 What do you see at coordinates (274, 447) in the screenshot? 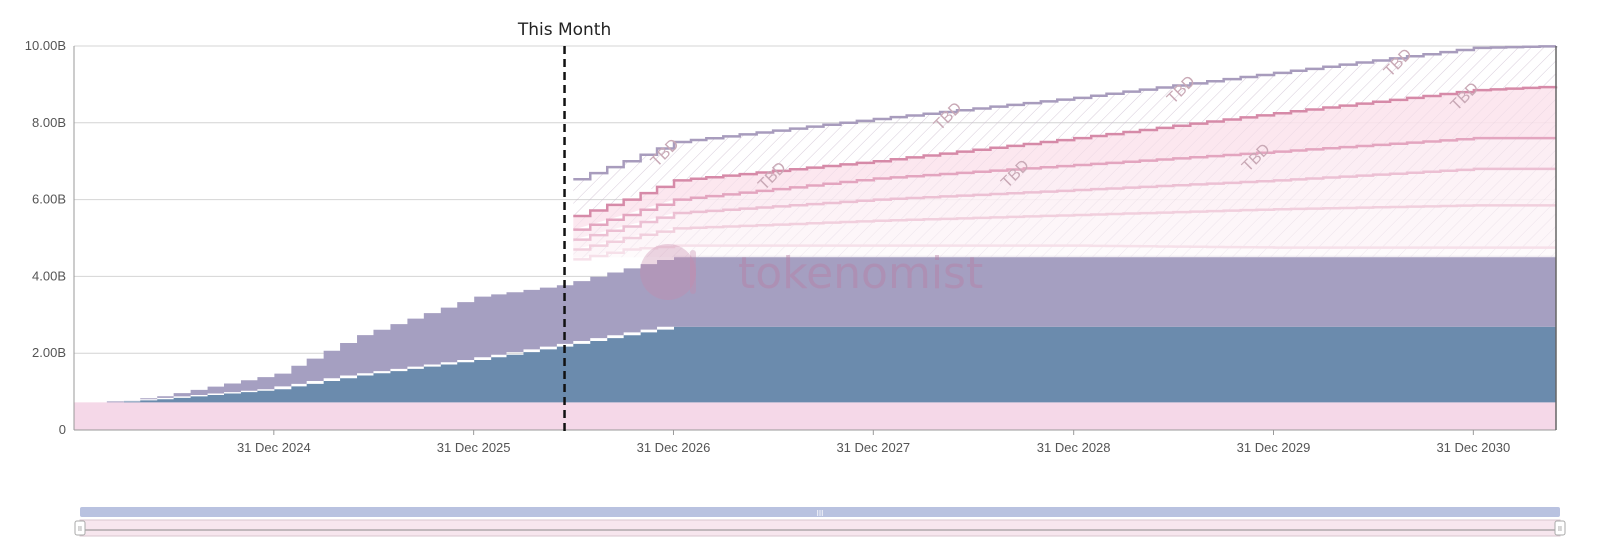
I see `x-tick-label: 31 Dec 2024` at bounding box center [274, 447].